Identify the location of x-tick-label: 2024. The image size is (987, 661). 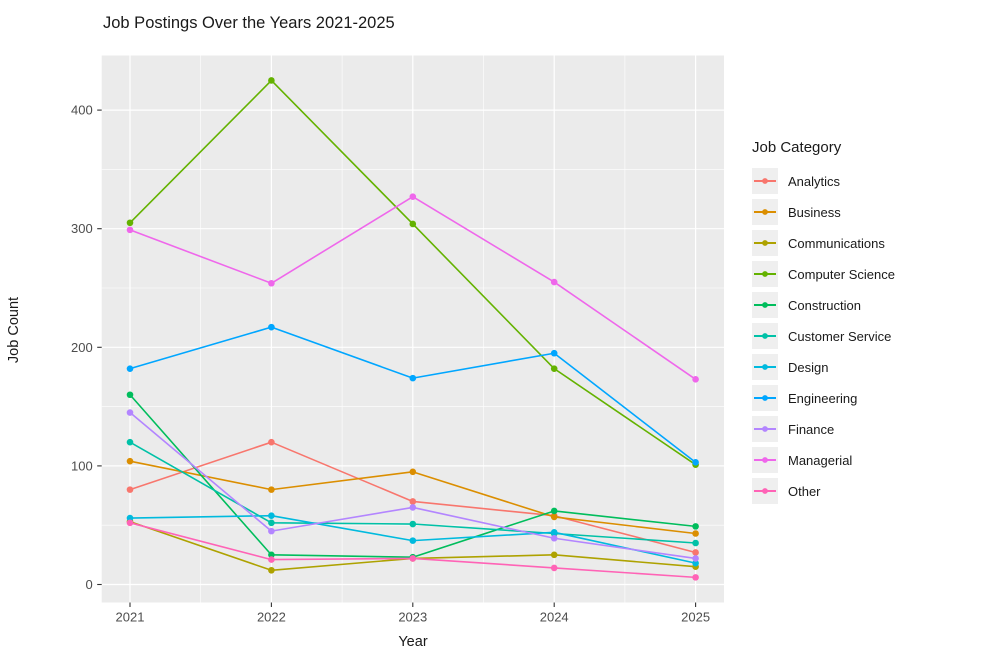
(554, 617).